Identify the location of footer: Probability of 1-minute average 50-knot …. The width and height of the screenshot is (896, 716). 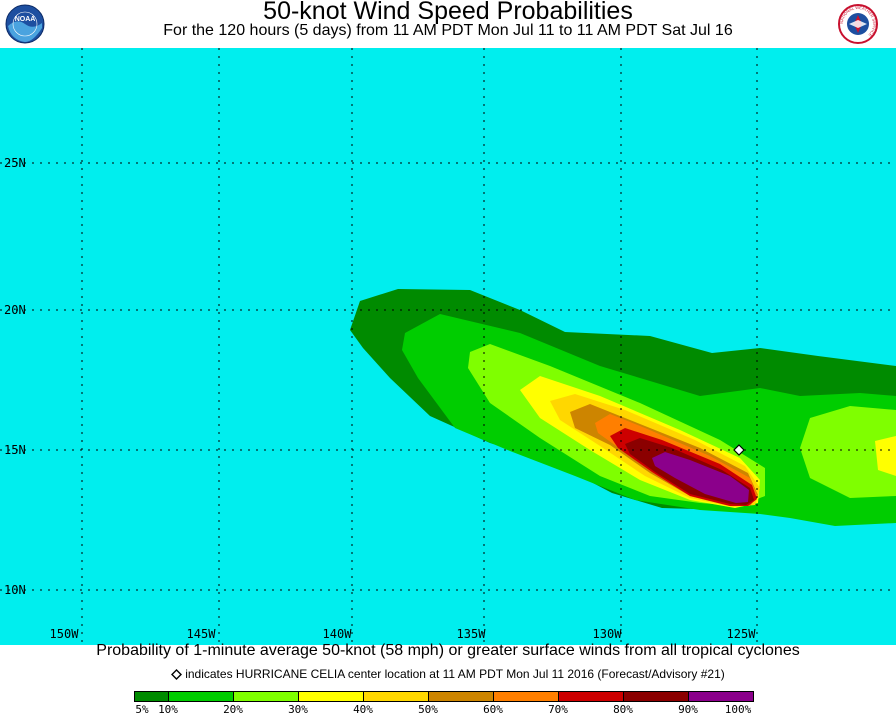
(448, 679).